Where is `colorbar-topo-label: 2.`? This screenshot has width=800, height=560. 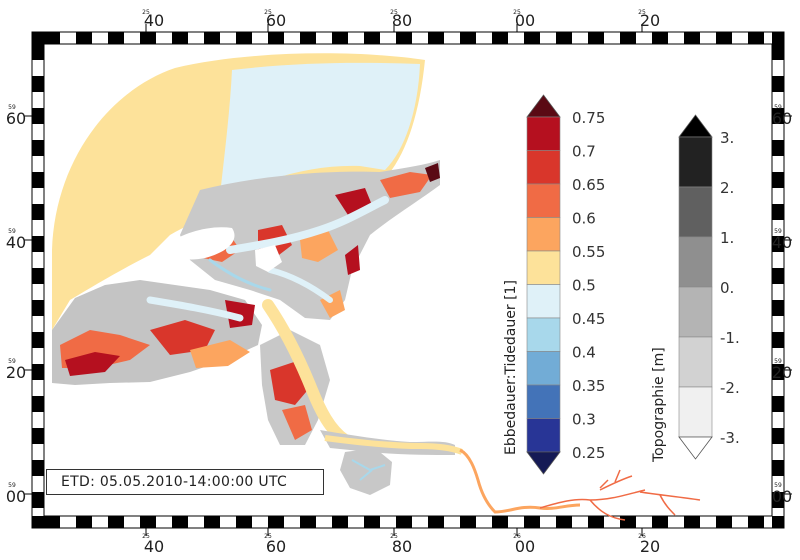
colorbar-topo-label: 2. is located at coordinates (727, 188).